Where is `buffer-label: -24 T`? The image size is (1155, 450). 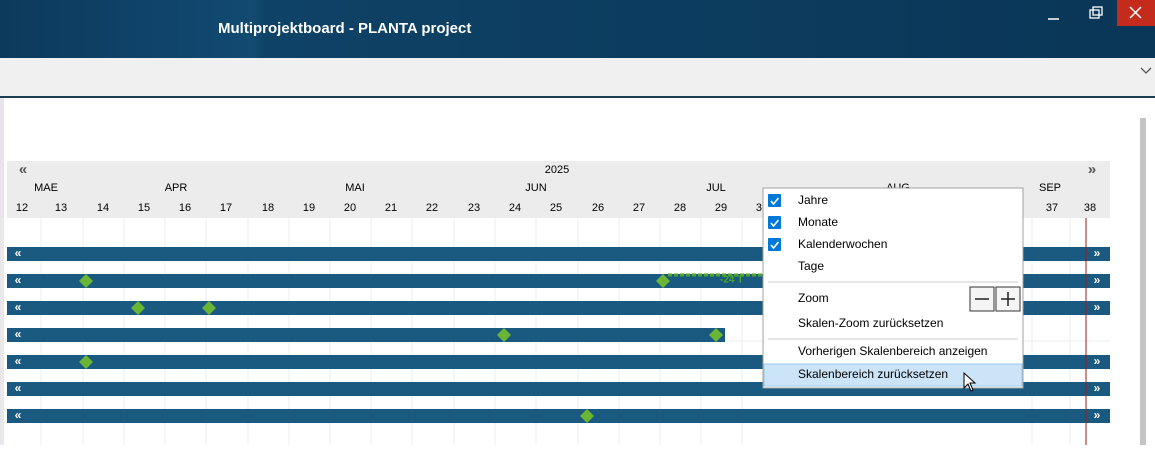
buffer-label: -24 T is located at coordinates (731, 280).